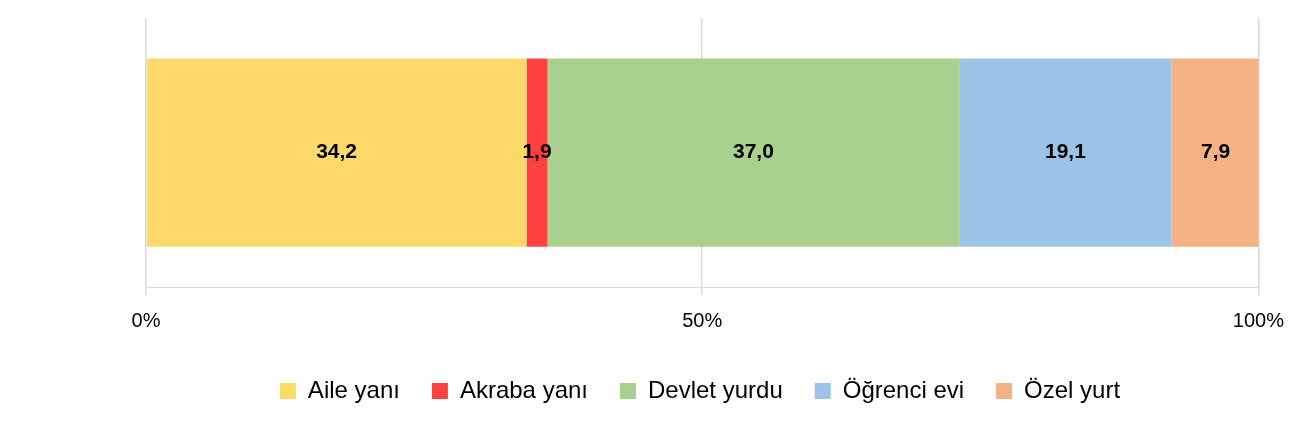  What do you see at coordinates (702, 319) in the screenshot?
I see `x-tick-label: 50%` at bounding box center [702, 319].